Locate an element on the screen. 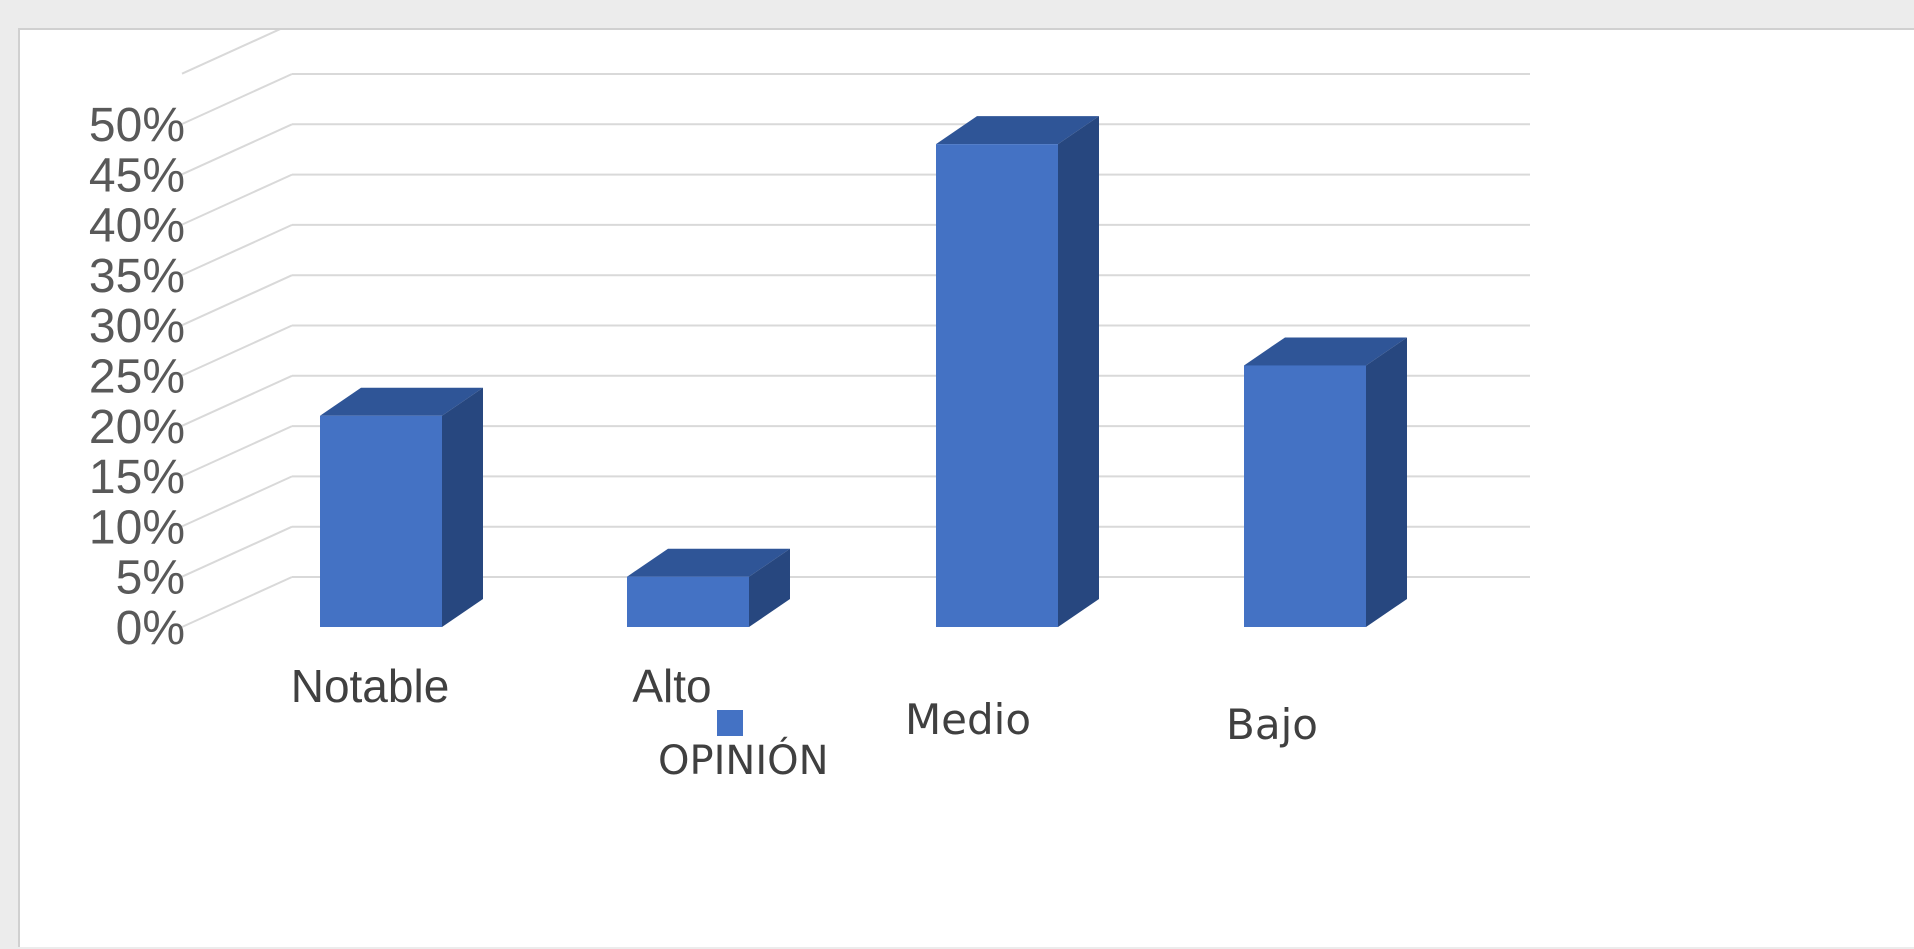 This screenshot has width=1914, height=949. legend: OPINIÓN is located at coordinates (743, 747).